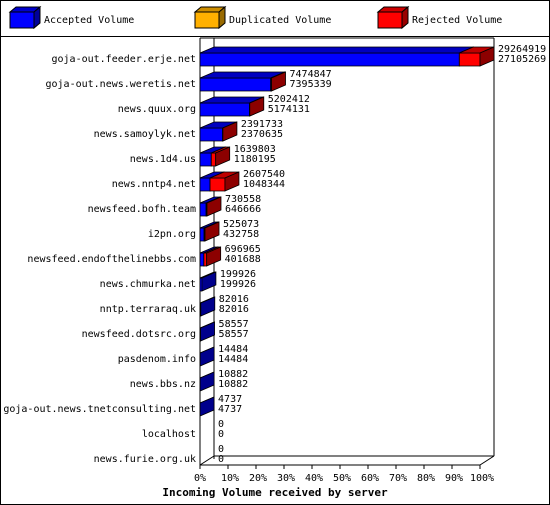 Image resolution: width=550 pixels, height=505 pixels. What do you see at coordinates (142, 209) in the screenshot?
I see `category-label: newsfeed.bofh.team` at bounding box center [142, 209].